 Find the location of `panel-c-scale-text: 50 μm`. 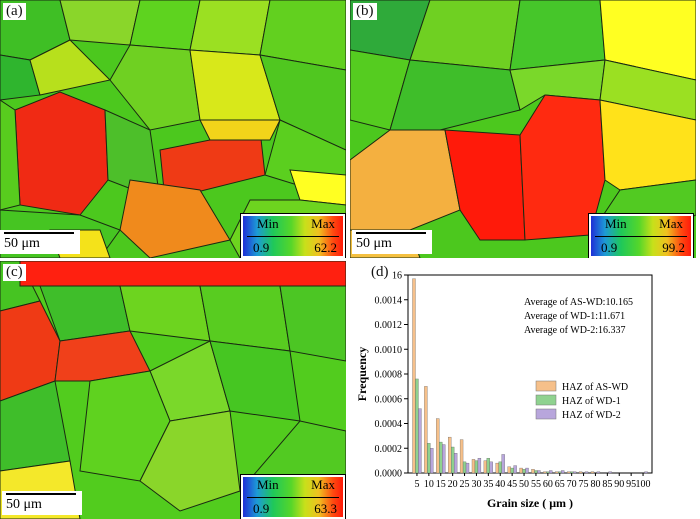

panel-c-scale-text: 50 μm is located at coordinates (24, 504).